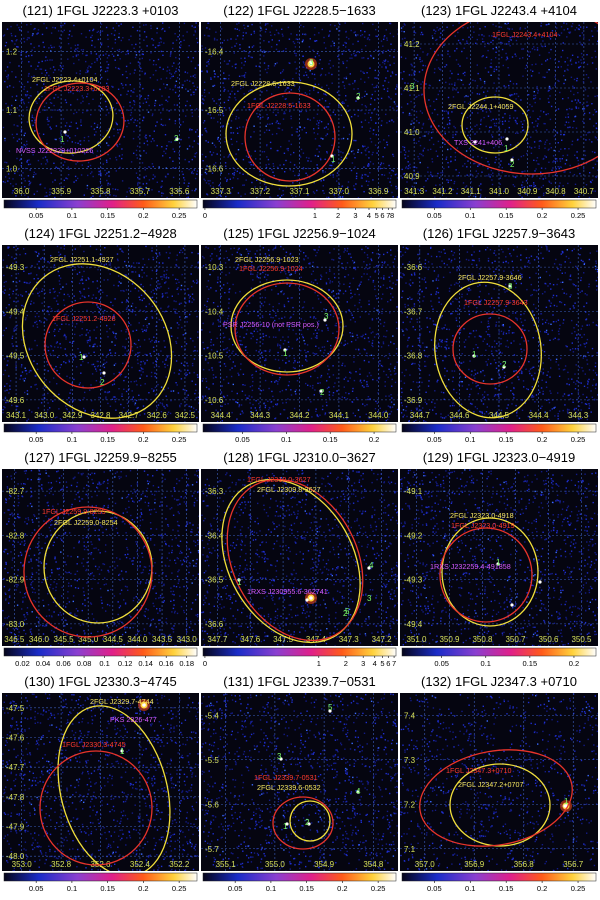 The width and height of the screenshot is (600, 900). What do you see at coordinates (378, 191) in the screenshot?
I see `x-tick-label: 336.9` at bounding box center [378, 191].